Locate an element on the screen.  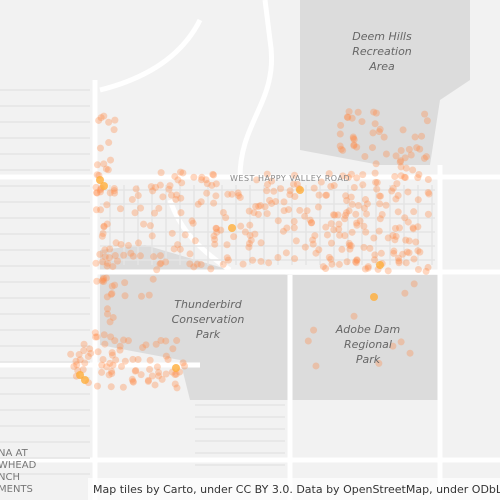
park-label: Deem Hills is located at coordinates (382, 36).